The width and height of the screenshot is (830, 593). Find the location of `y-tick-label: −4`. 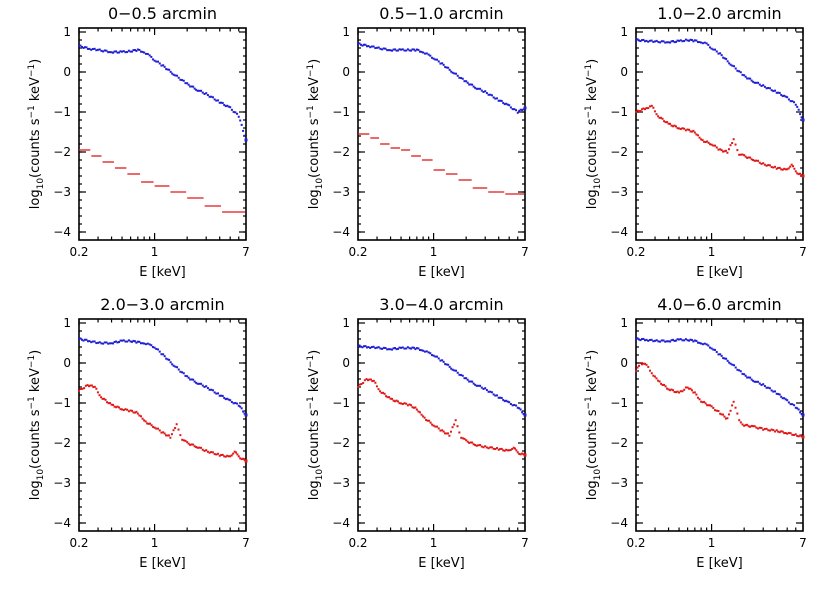

y-tick-label: −4 is located at coordinates (62, 523).